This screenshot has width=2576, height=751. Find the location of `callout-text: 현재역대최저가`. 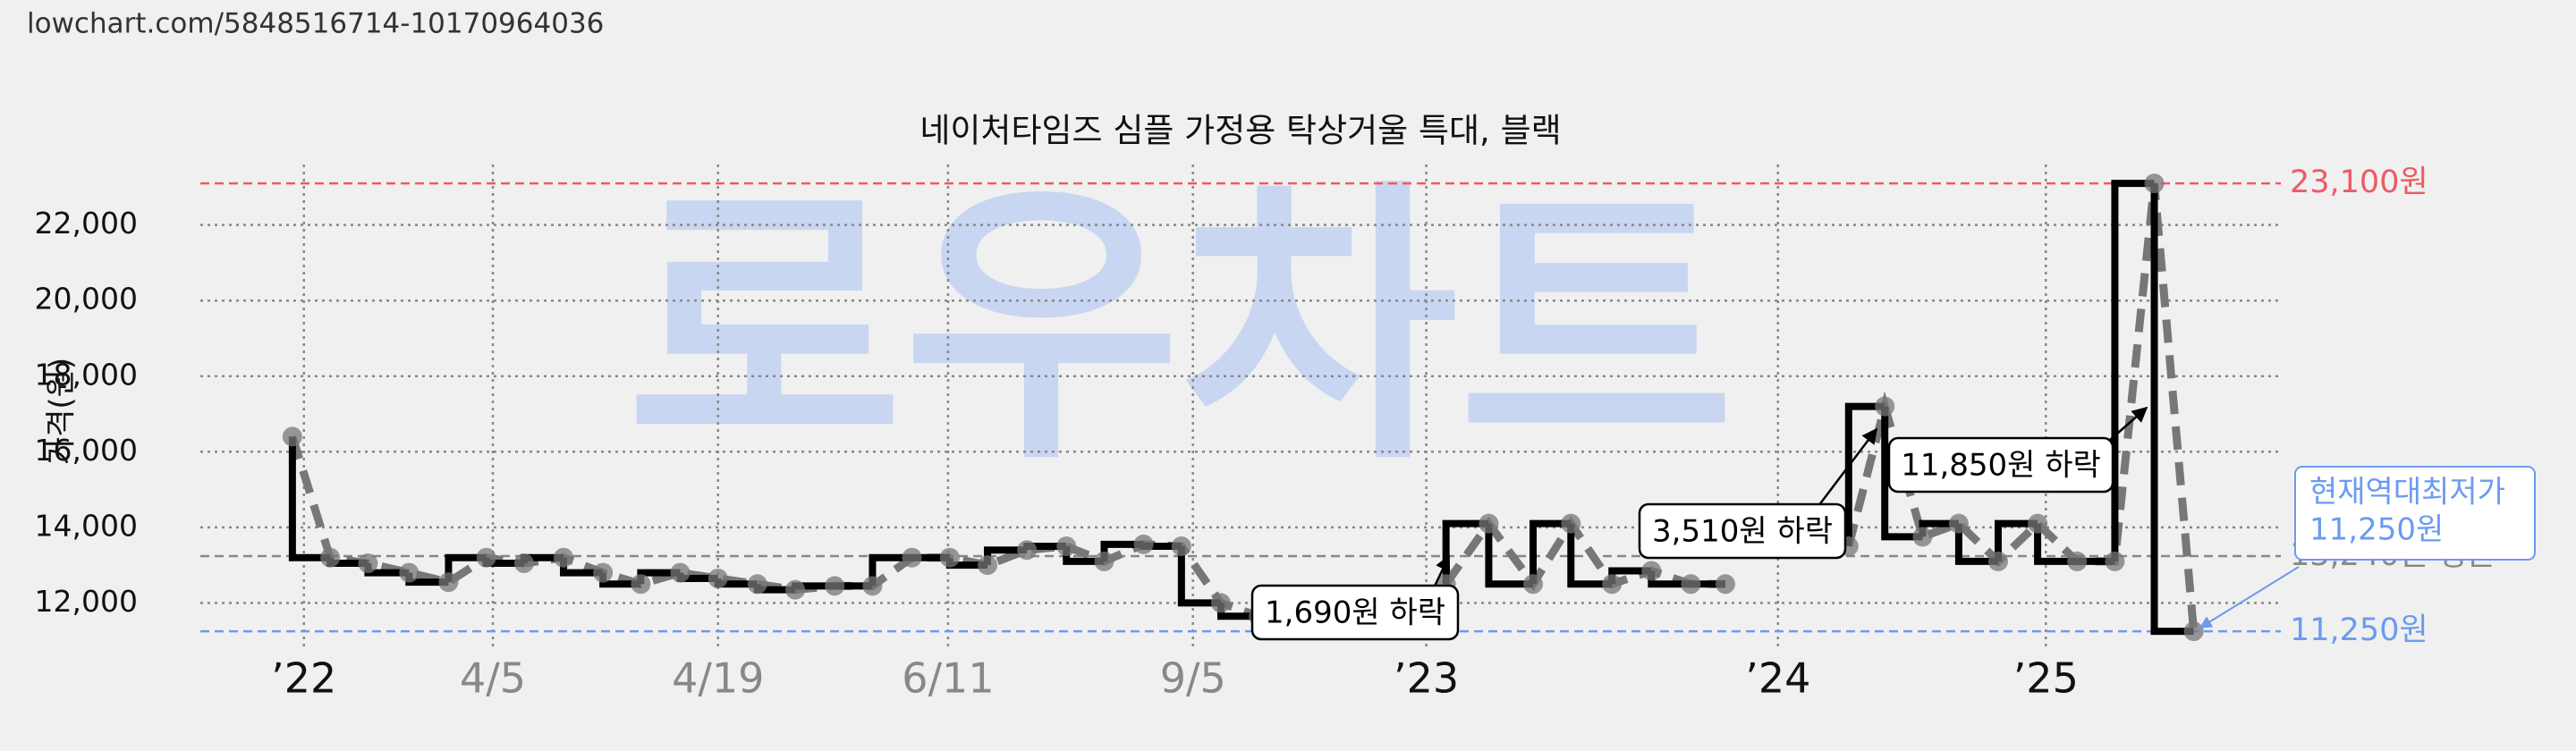

callout-text: 현재역대최저가 is located at coordinates (2407, 493).